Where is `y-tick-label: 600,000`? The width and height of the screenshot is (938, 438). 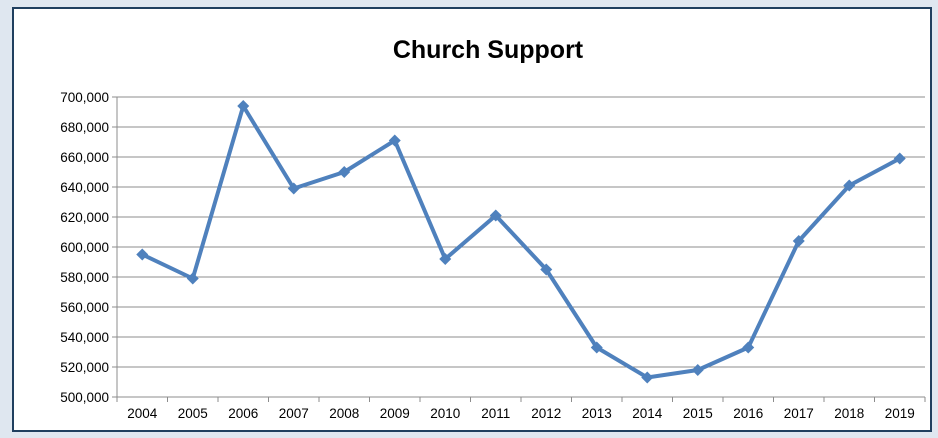
y-tick-label: 600,000 is located at coordinates (84, 247).